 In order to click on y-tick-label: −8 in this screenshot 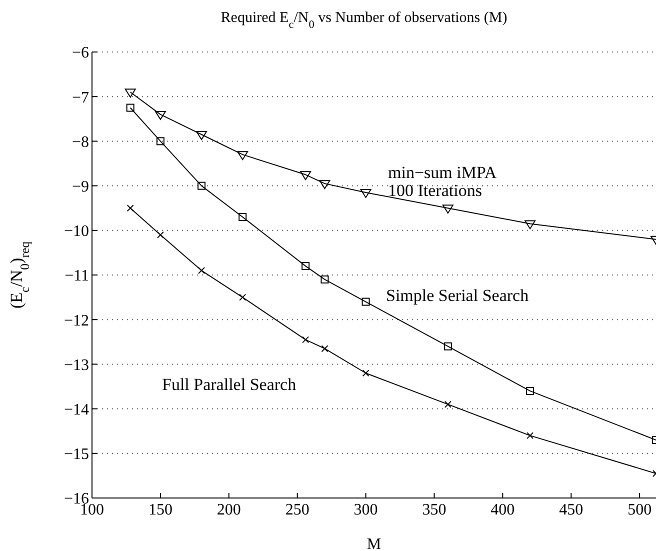, I will do `click(80, 142)`.